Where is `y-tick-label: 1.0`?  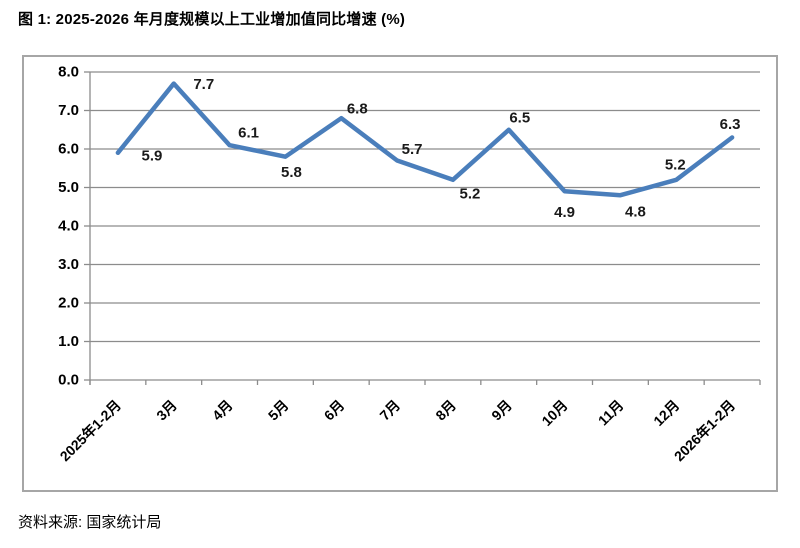
y-tick-label: 1.0 is located at coordinates (68, 341).